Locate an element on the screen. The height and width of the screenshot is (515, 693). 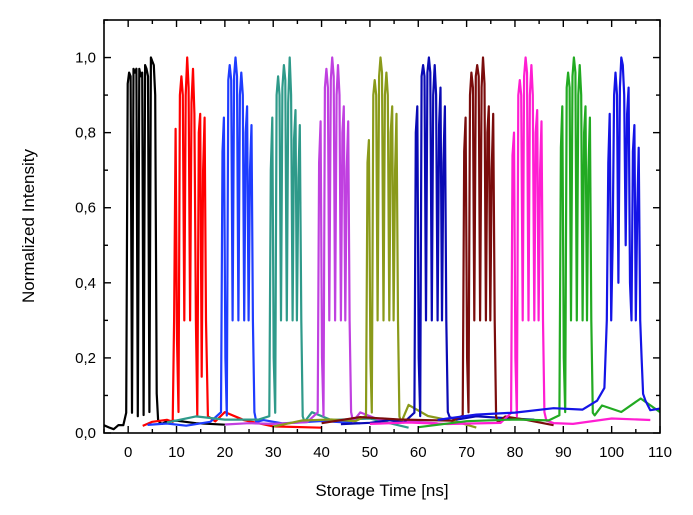
x-tick-label: 110 is located at coordinates (660, 452).